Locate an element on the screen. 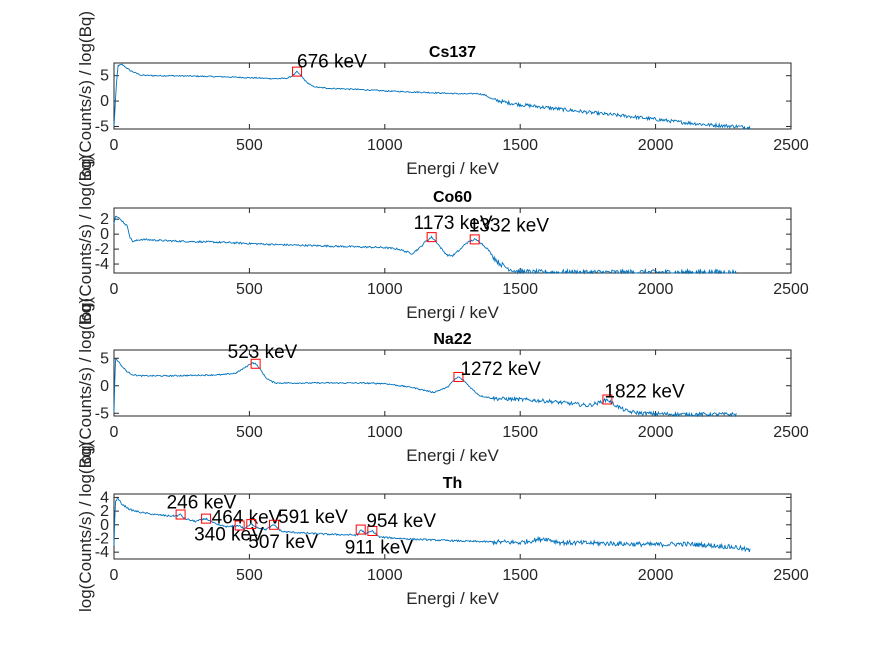  peak-label: 523 keV is located at coordinates (263, 352).